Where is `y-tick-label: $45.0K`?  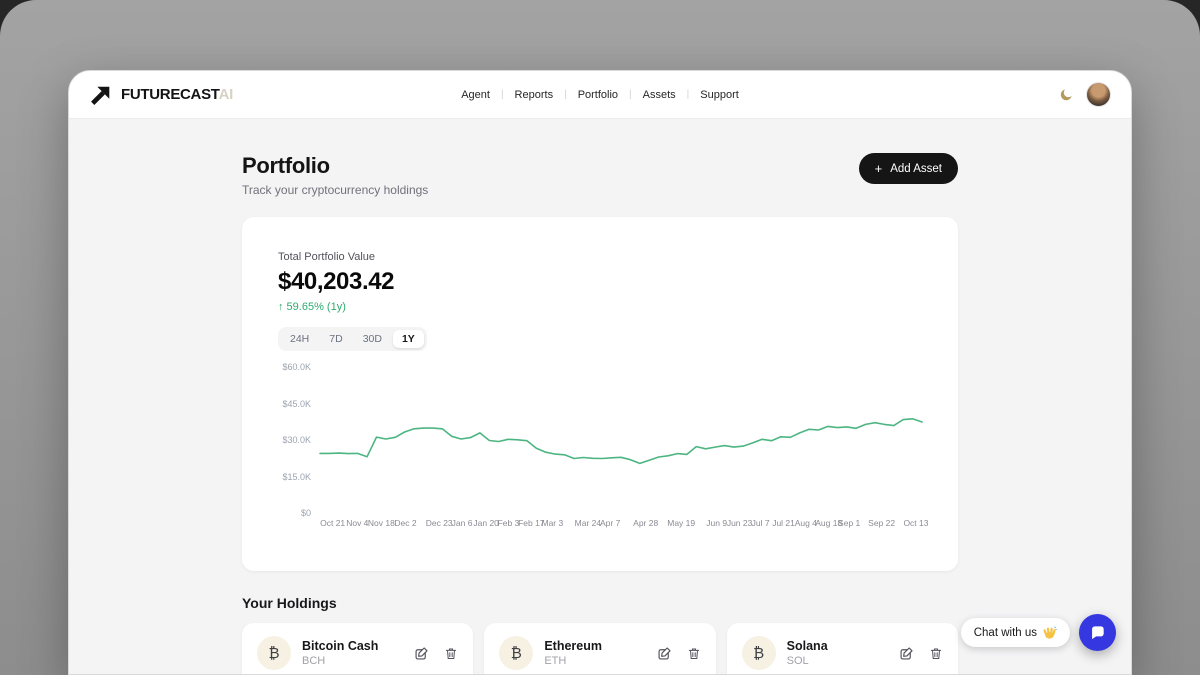
y-tick-label: $45.0K is located at coordinates (296, 403).